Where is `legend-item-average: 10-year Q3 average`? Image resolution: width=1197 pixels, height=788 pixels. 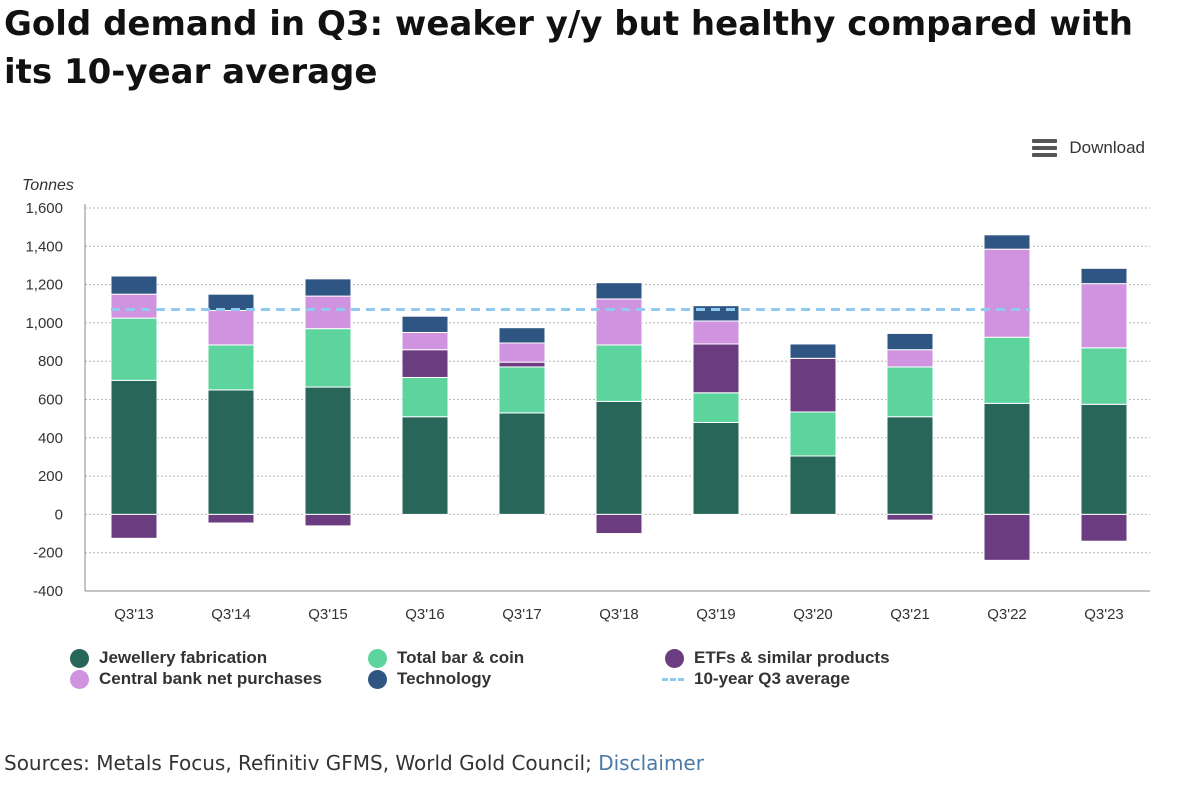 legend-item-average: 10-year Q3 average is located at coordinates (756, 679).